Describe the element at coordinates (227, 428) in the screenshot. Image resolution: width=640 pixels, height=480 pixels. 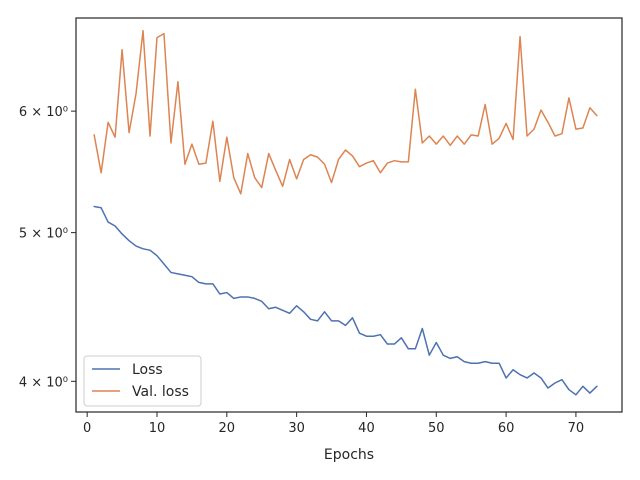
I see `x-tick-label: 20` at that location.